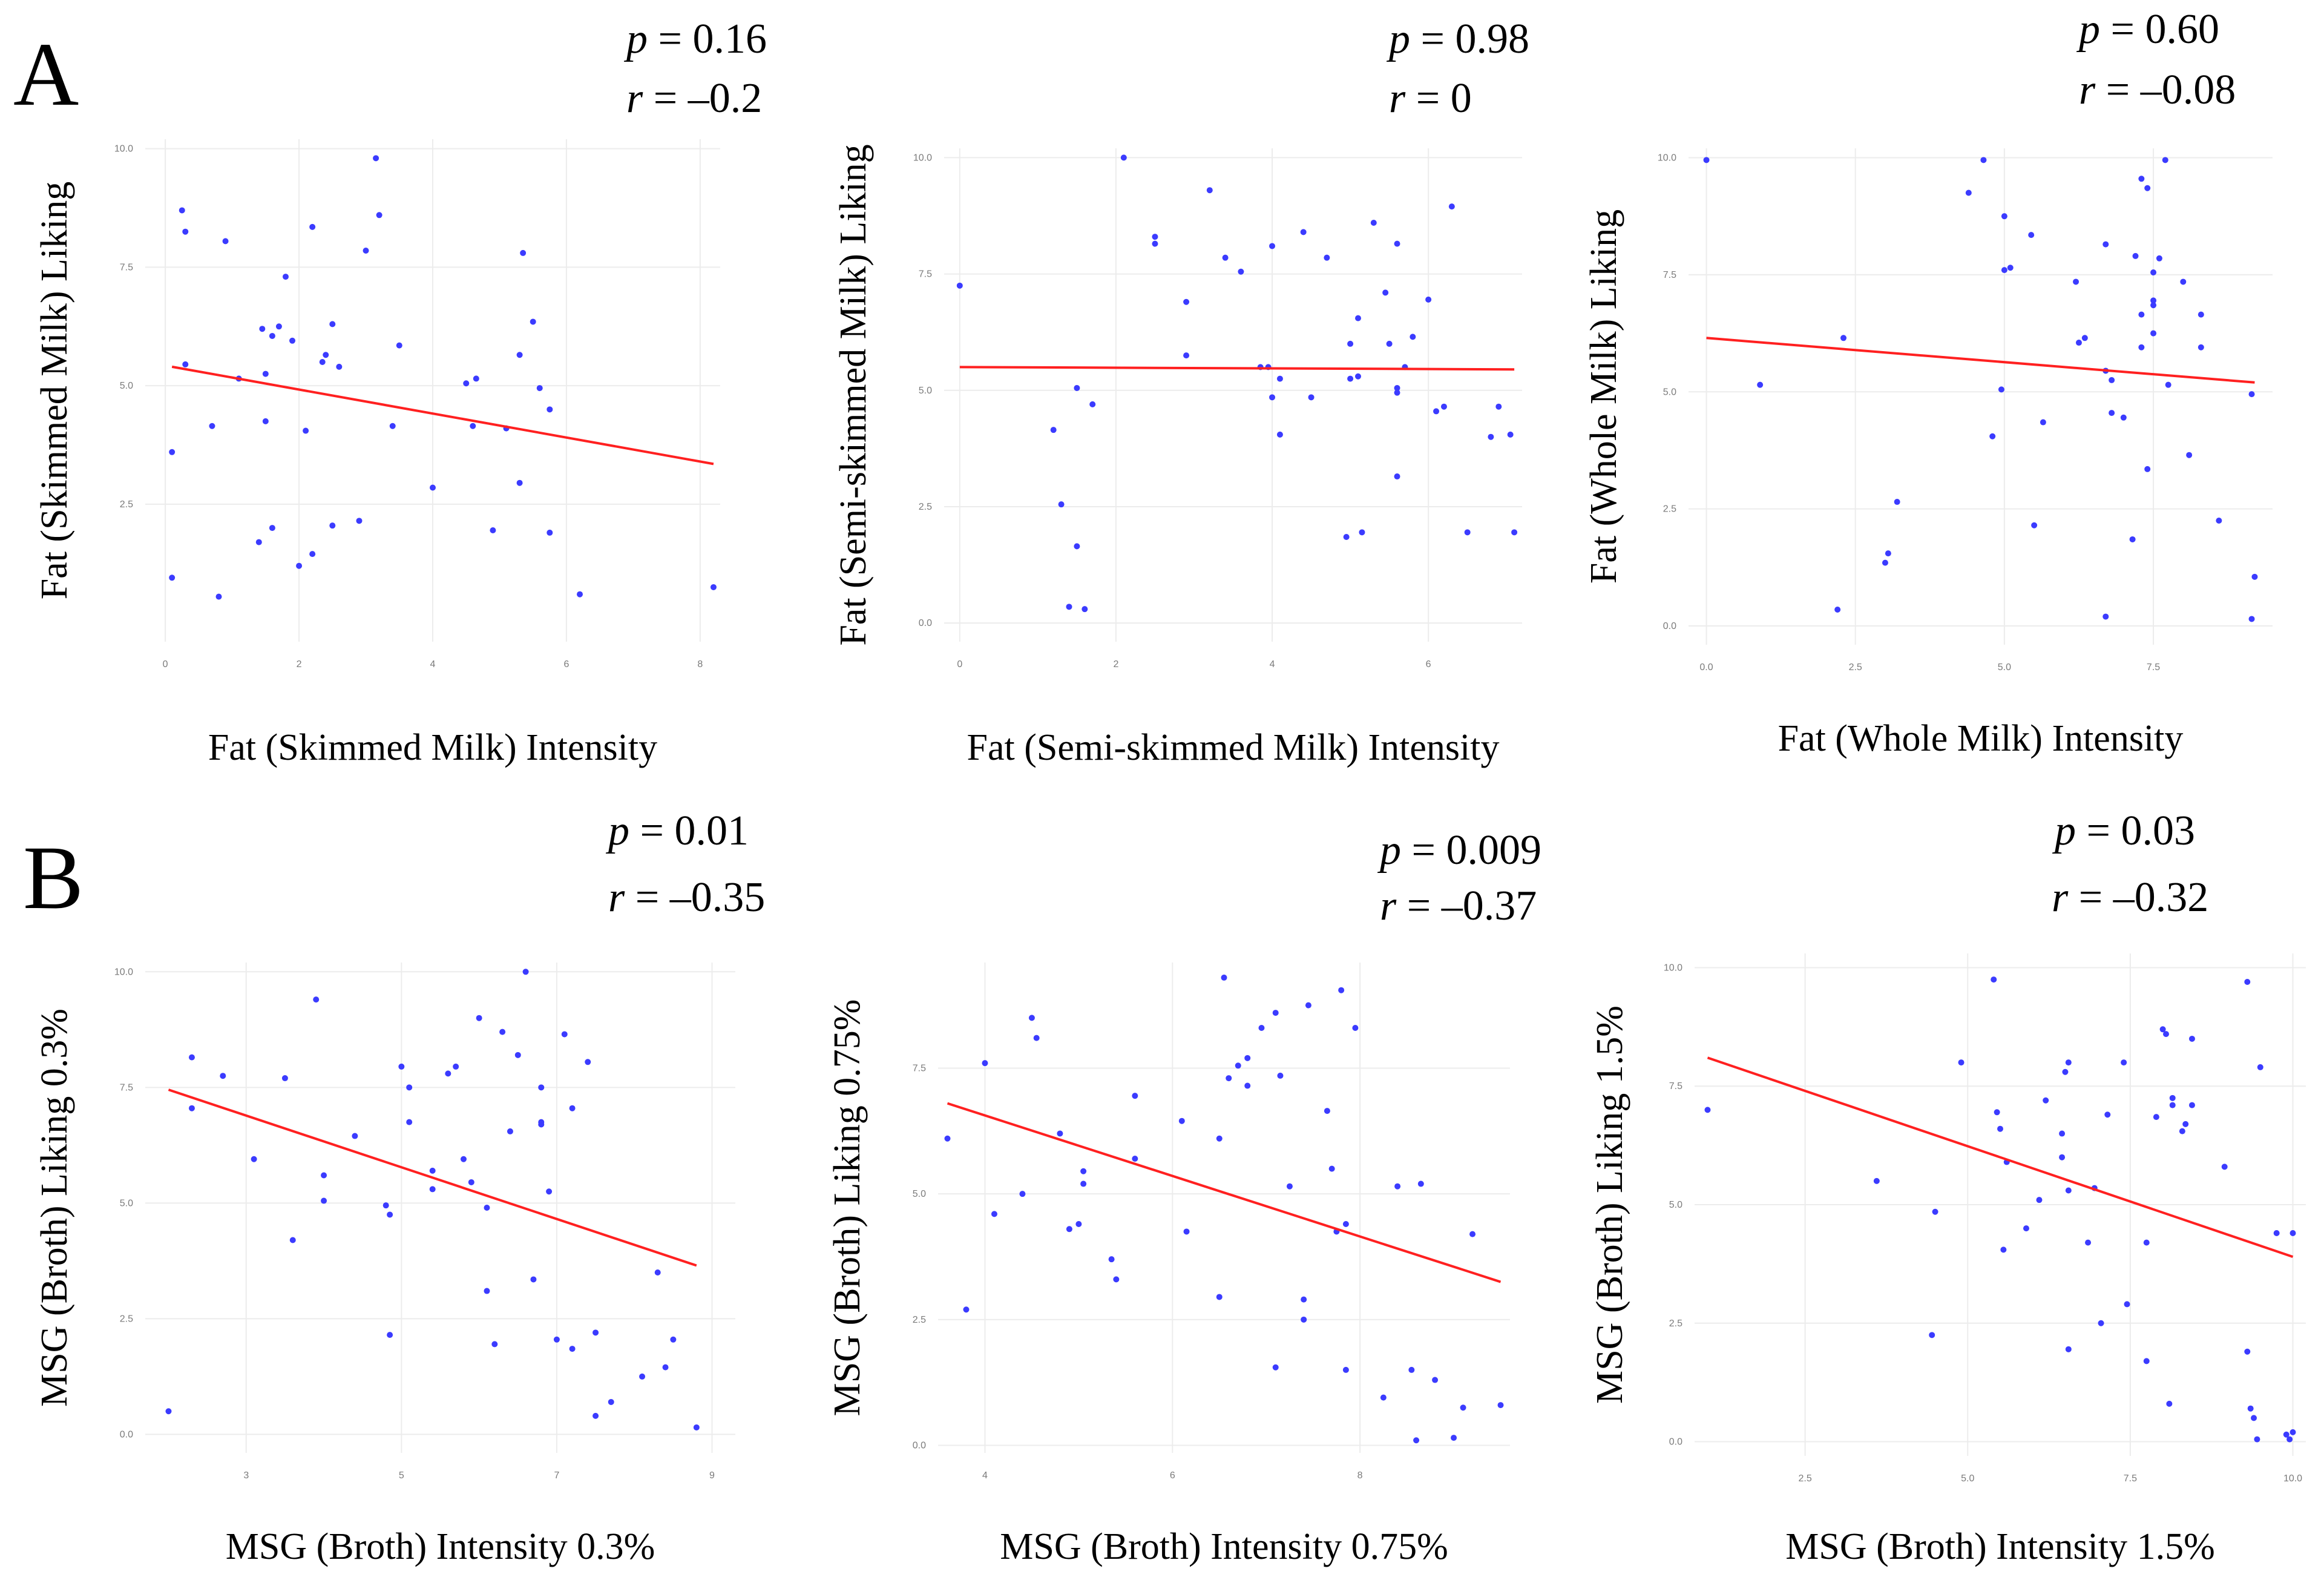 This screenshot has height=1580, width=2324. Describe the element at coordinates (919, 1194) in the screenshot. I see `y-tick-label-msg075-2: 5.0` at that location.